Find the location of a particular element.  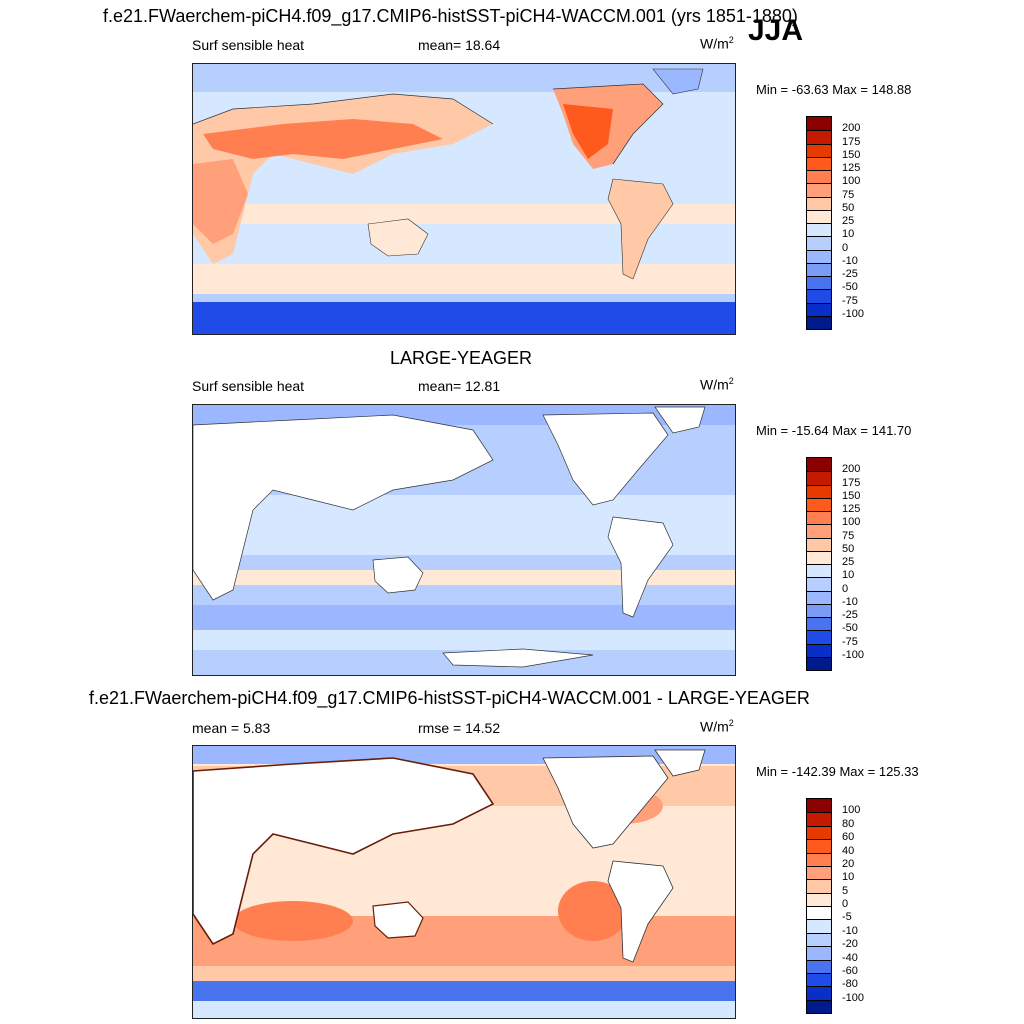

colorbar-tick-label: 75 is located at coordinates (848, 535).